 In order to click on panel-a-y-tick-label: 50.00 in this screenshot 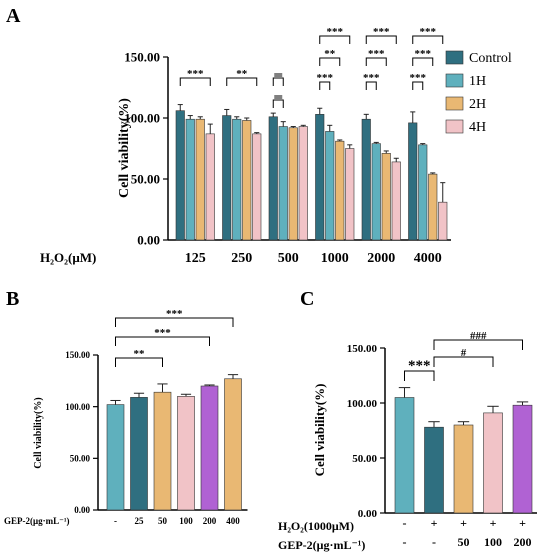, I will do `click(145, 179)`.